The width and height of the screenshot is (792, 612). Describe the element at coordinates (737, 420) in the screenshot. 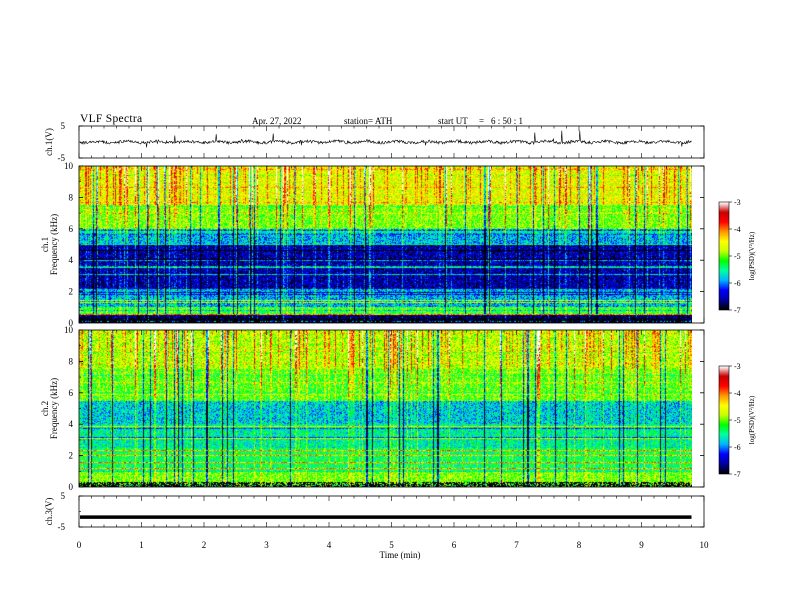

I see `ch2-spectrogram-colorbar-tick-label: -5` at that location.